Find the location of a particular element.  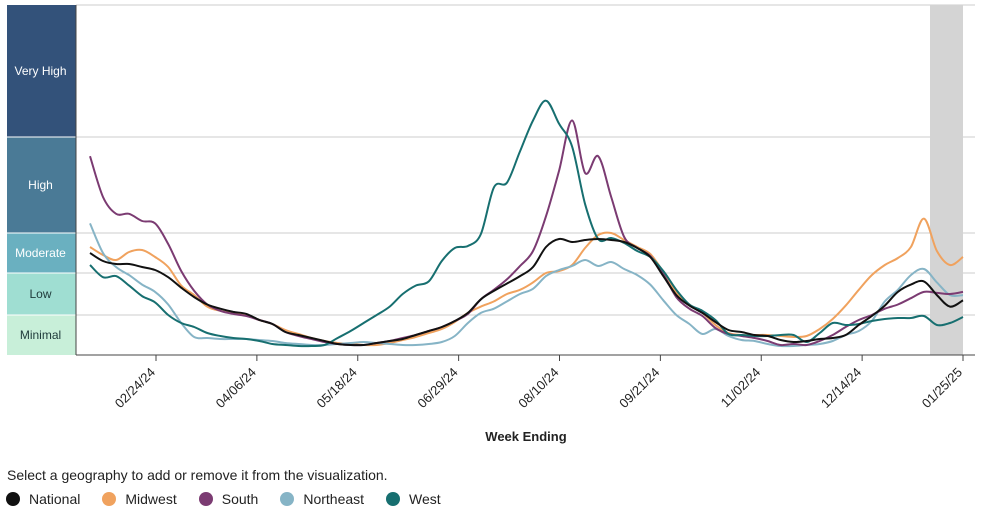

level-label: High is located at coordinates (40, 185).